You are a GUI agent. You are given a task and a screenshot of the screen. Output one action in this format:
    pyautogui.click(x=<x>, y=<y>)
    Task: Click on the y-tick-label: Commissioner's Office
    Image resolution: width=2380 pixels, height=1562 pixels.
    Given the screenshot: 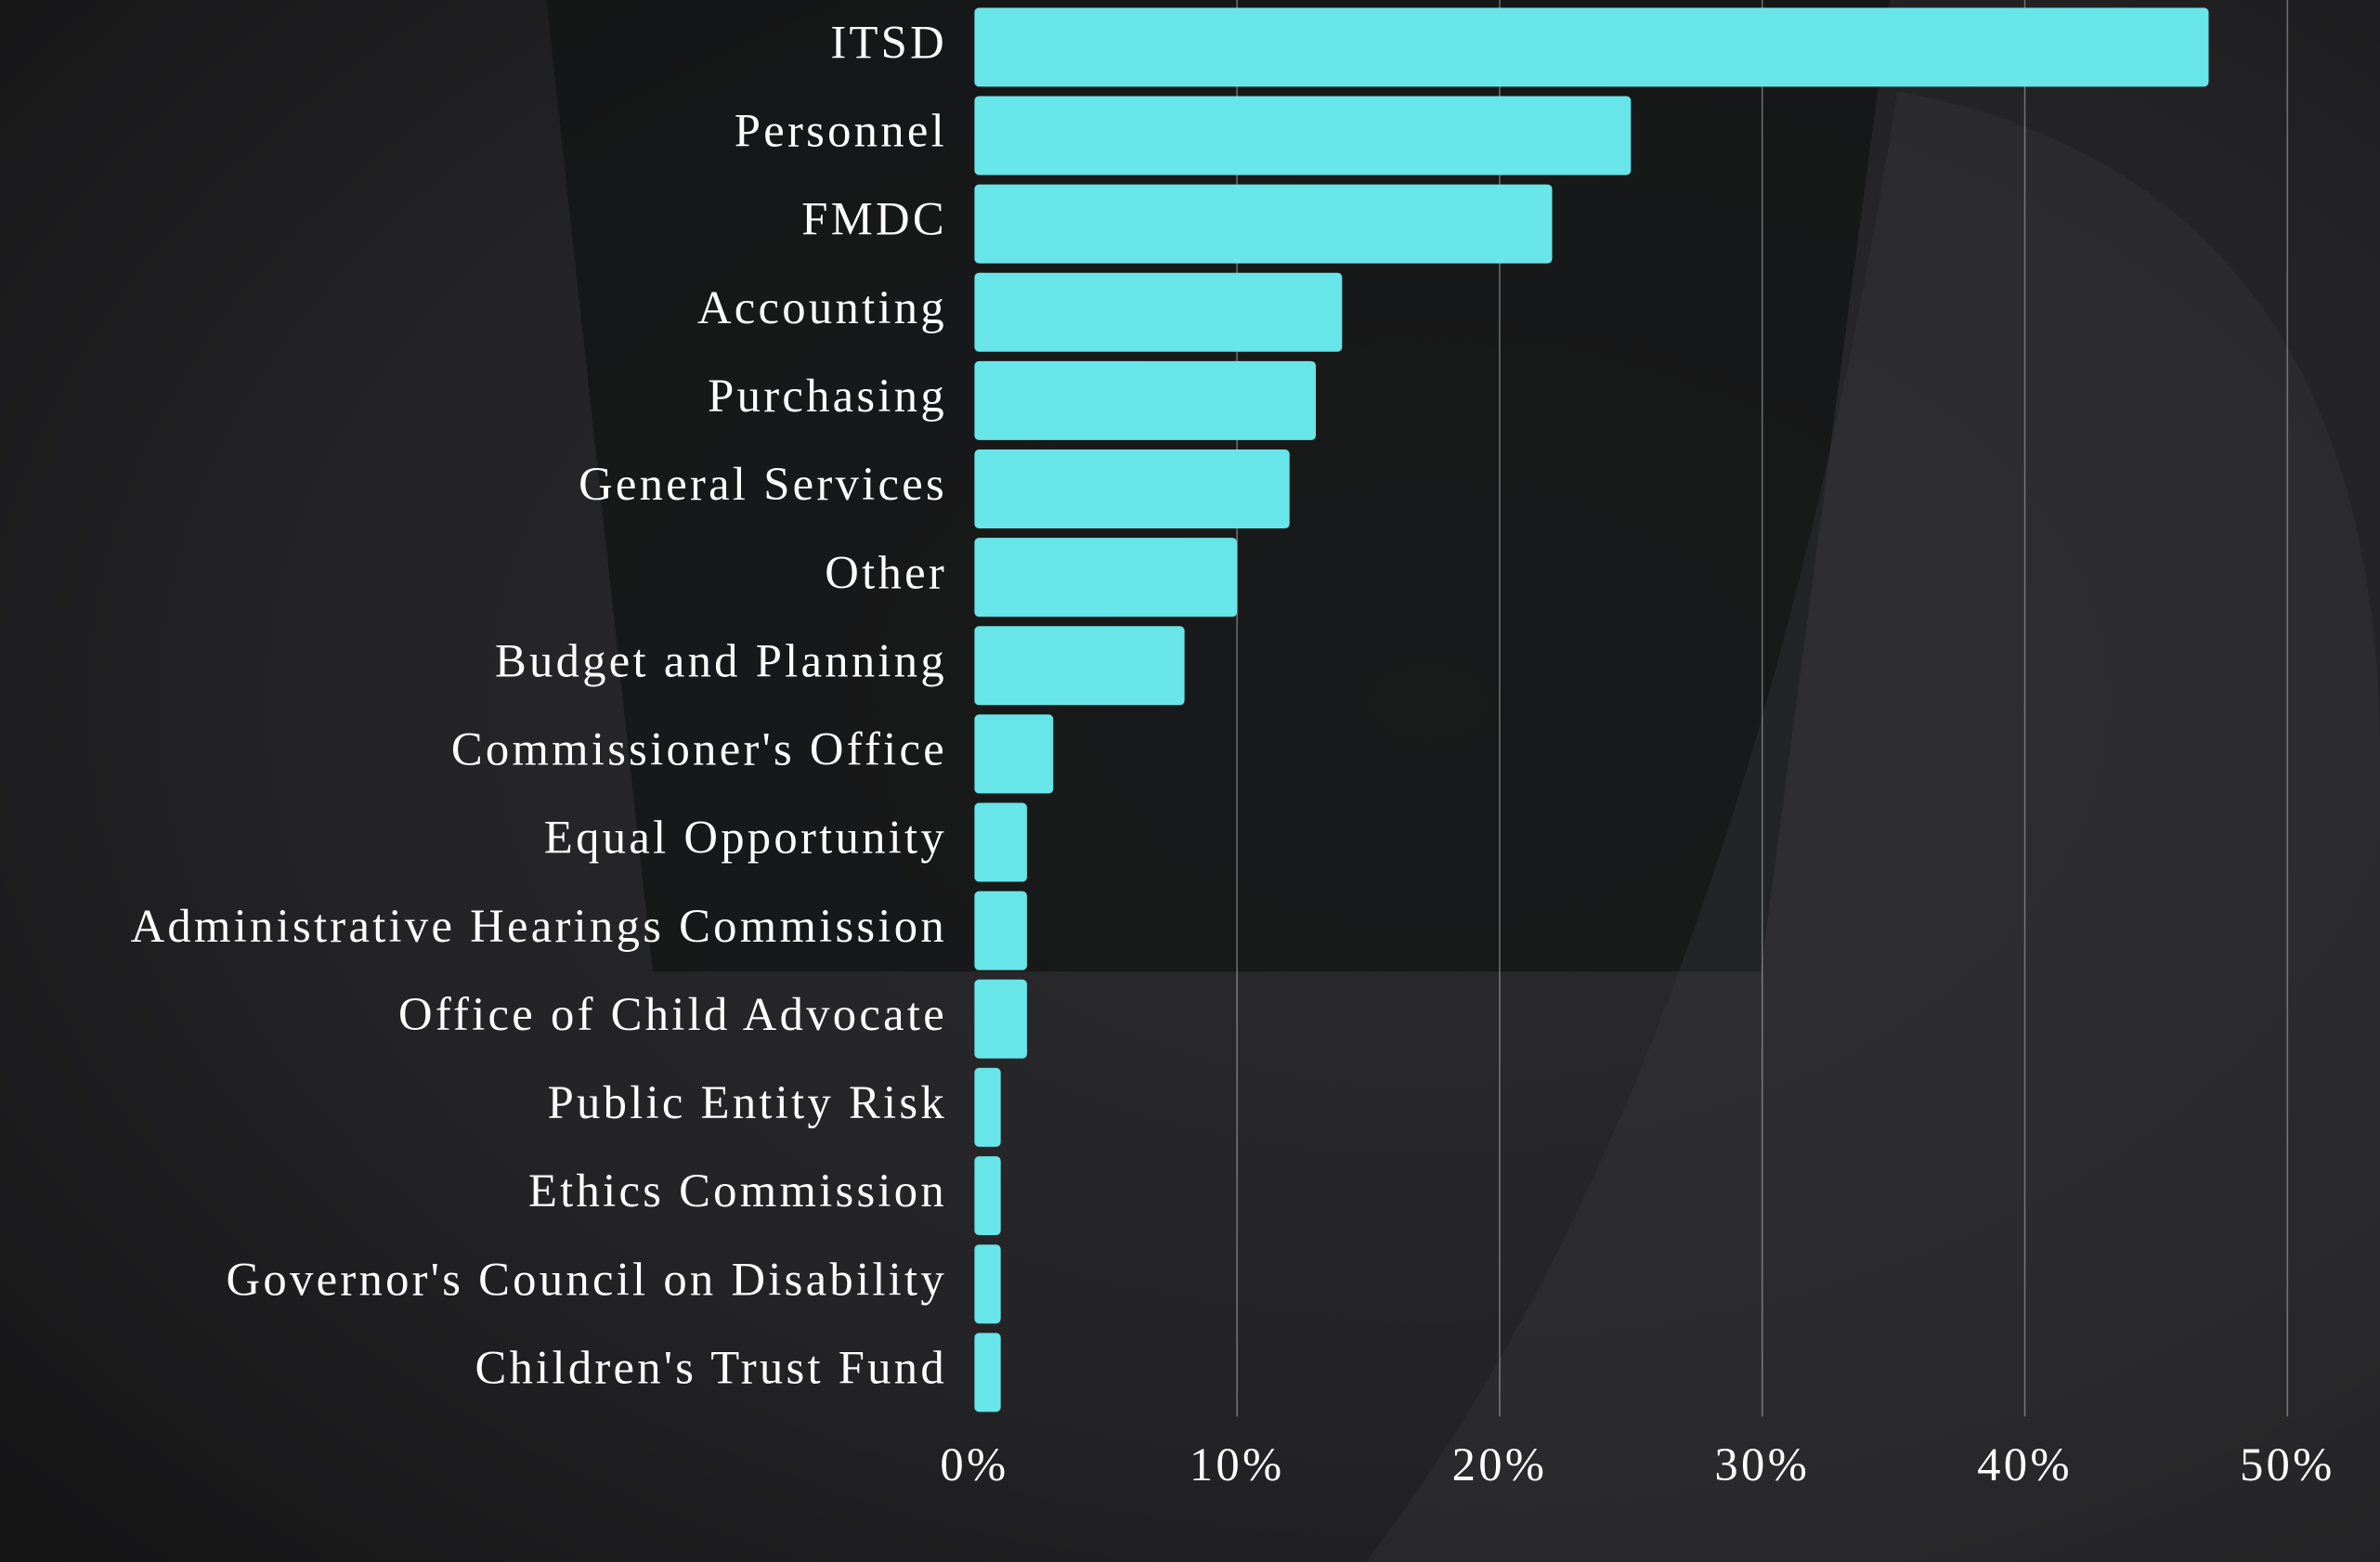 What is the action you would take?
    pyautogui.click(x=699, y=749)
    